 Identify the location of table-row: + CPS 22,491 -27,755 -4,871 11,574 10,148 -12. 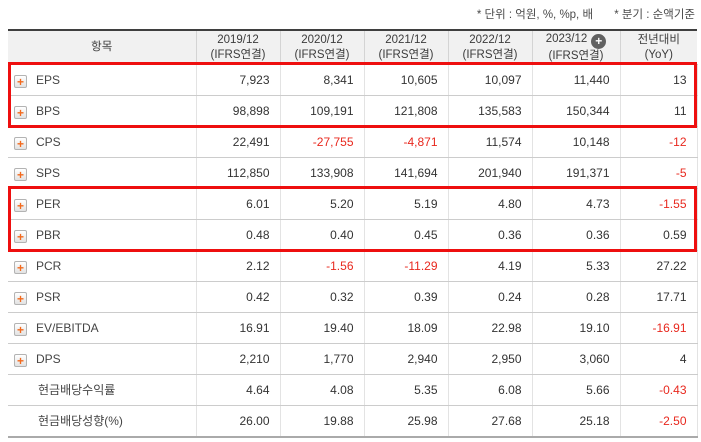
(353, 142).